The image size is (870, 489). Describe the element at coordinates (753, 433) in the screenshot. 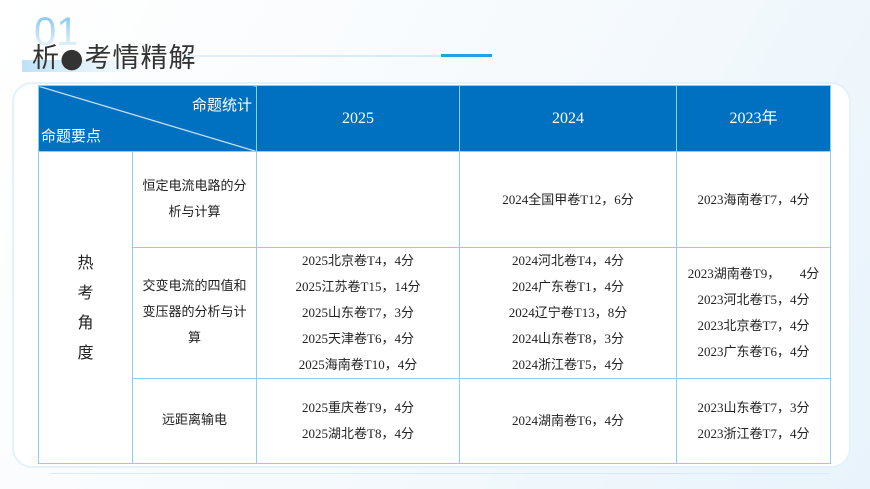

I see `exam-entry: 2023浙江卷T7，4分` at that location.